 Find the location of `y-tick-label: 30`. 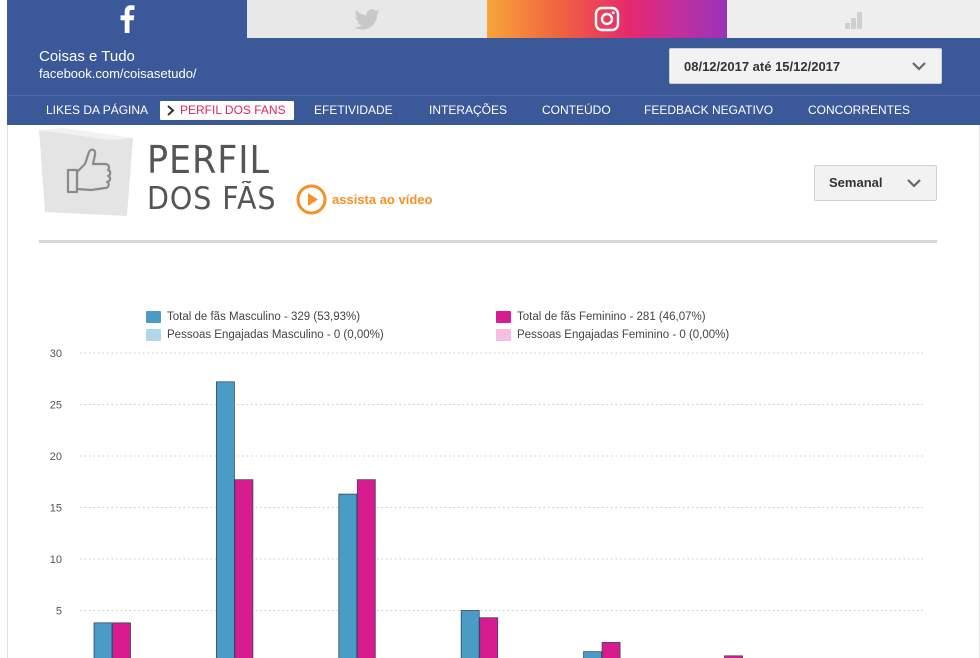

y-tick-label: 30 is located at coordinates (56, 354).